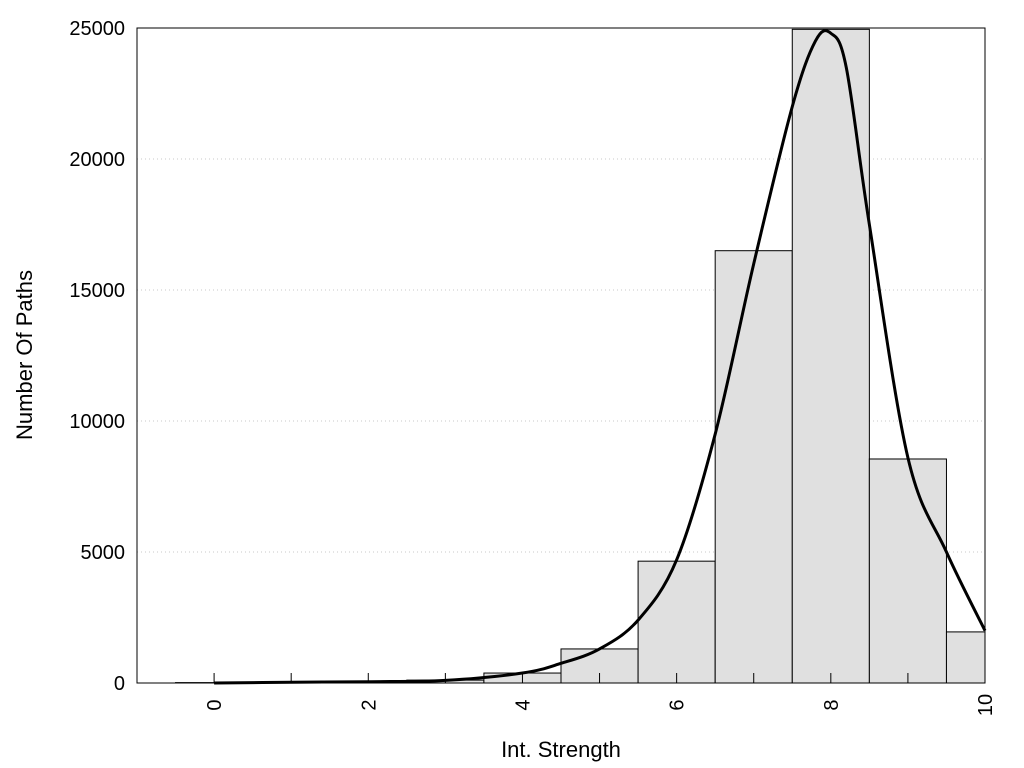 This screenshot has width=1024, height=768. Describe the element at coordinates (369, 704) in the screenshot. I see `x-tick-label-1: 2` at that location.